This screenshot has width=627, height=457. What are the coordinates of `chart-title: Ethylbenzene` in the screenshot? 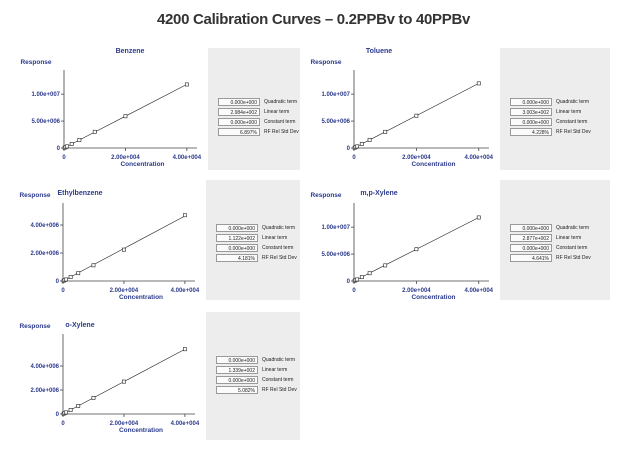 It's located at (79, 193).